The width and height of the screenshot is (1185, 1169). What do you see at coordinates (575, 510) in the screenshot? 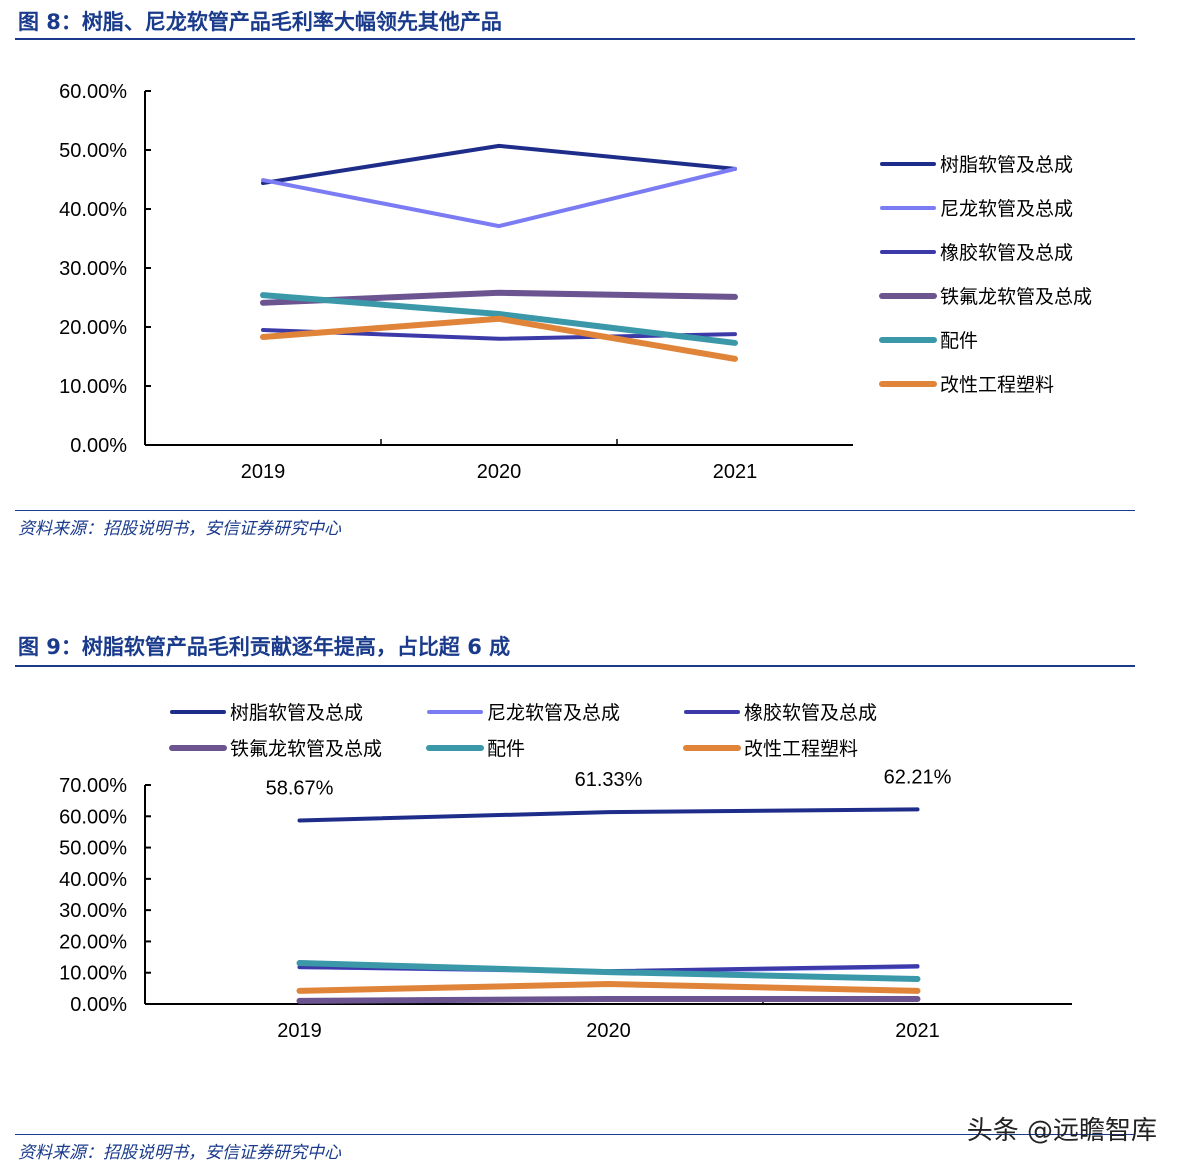
I see `fig8-source-rule` at bounding box center [575, 510].